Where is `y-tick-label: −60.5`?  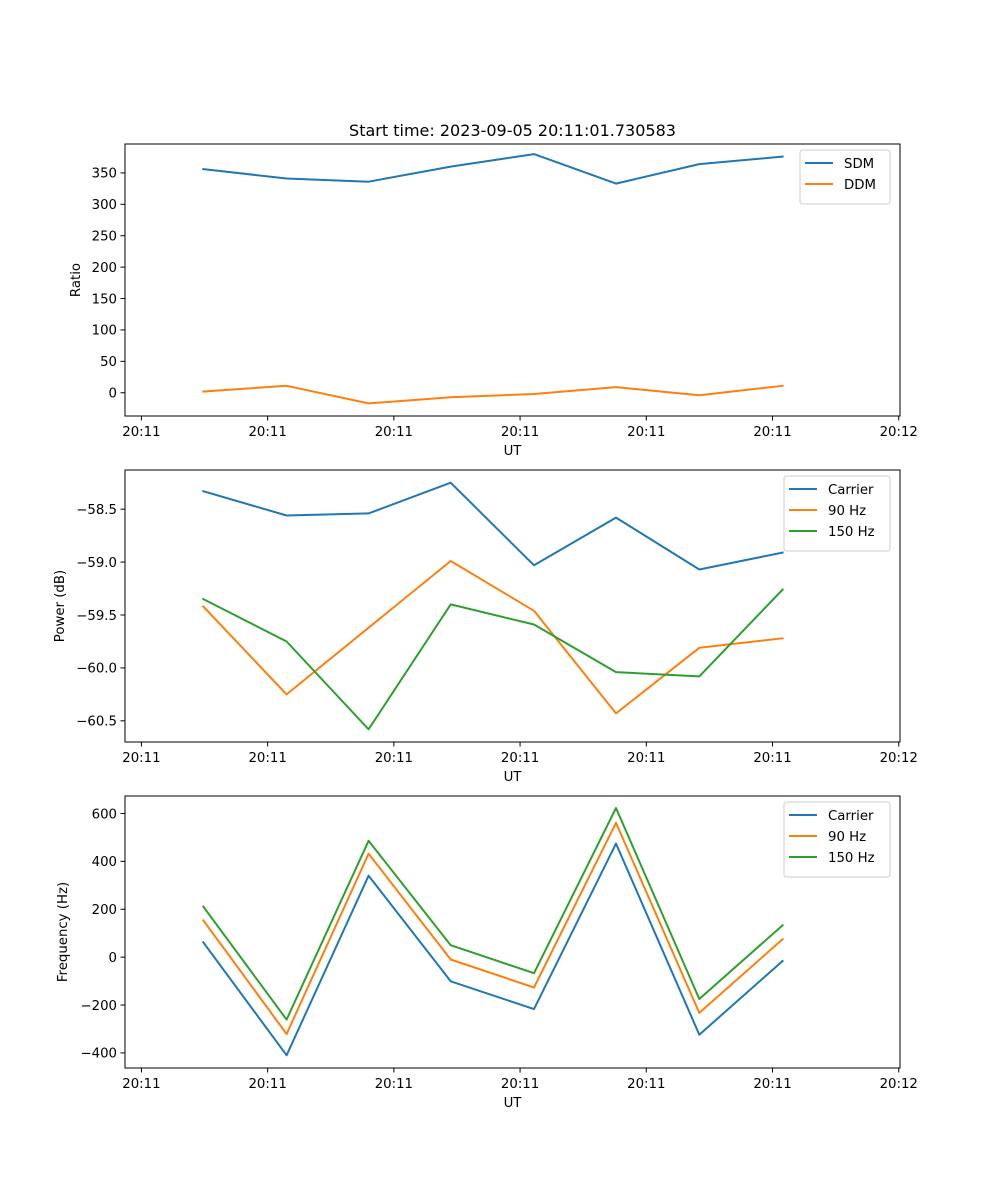
y-tick-label: −60.5 is located at coordinates (96, 722).